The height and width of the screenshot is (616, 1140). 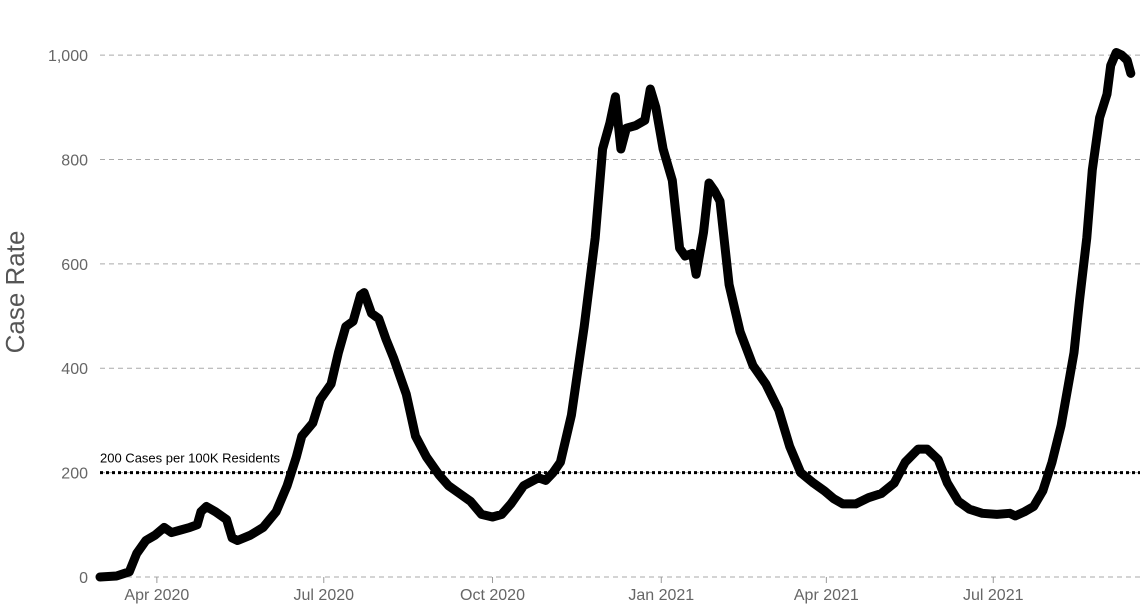 I want to click on y-axis-title: Case Rate, so click(x=15, y=292).